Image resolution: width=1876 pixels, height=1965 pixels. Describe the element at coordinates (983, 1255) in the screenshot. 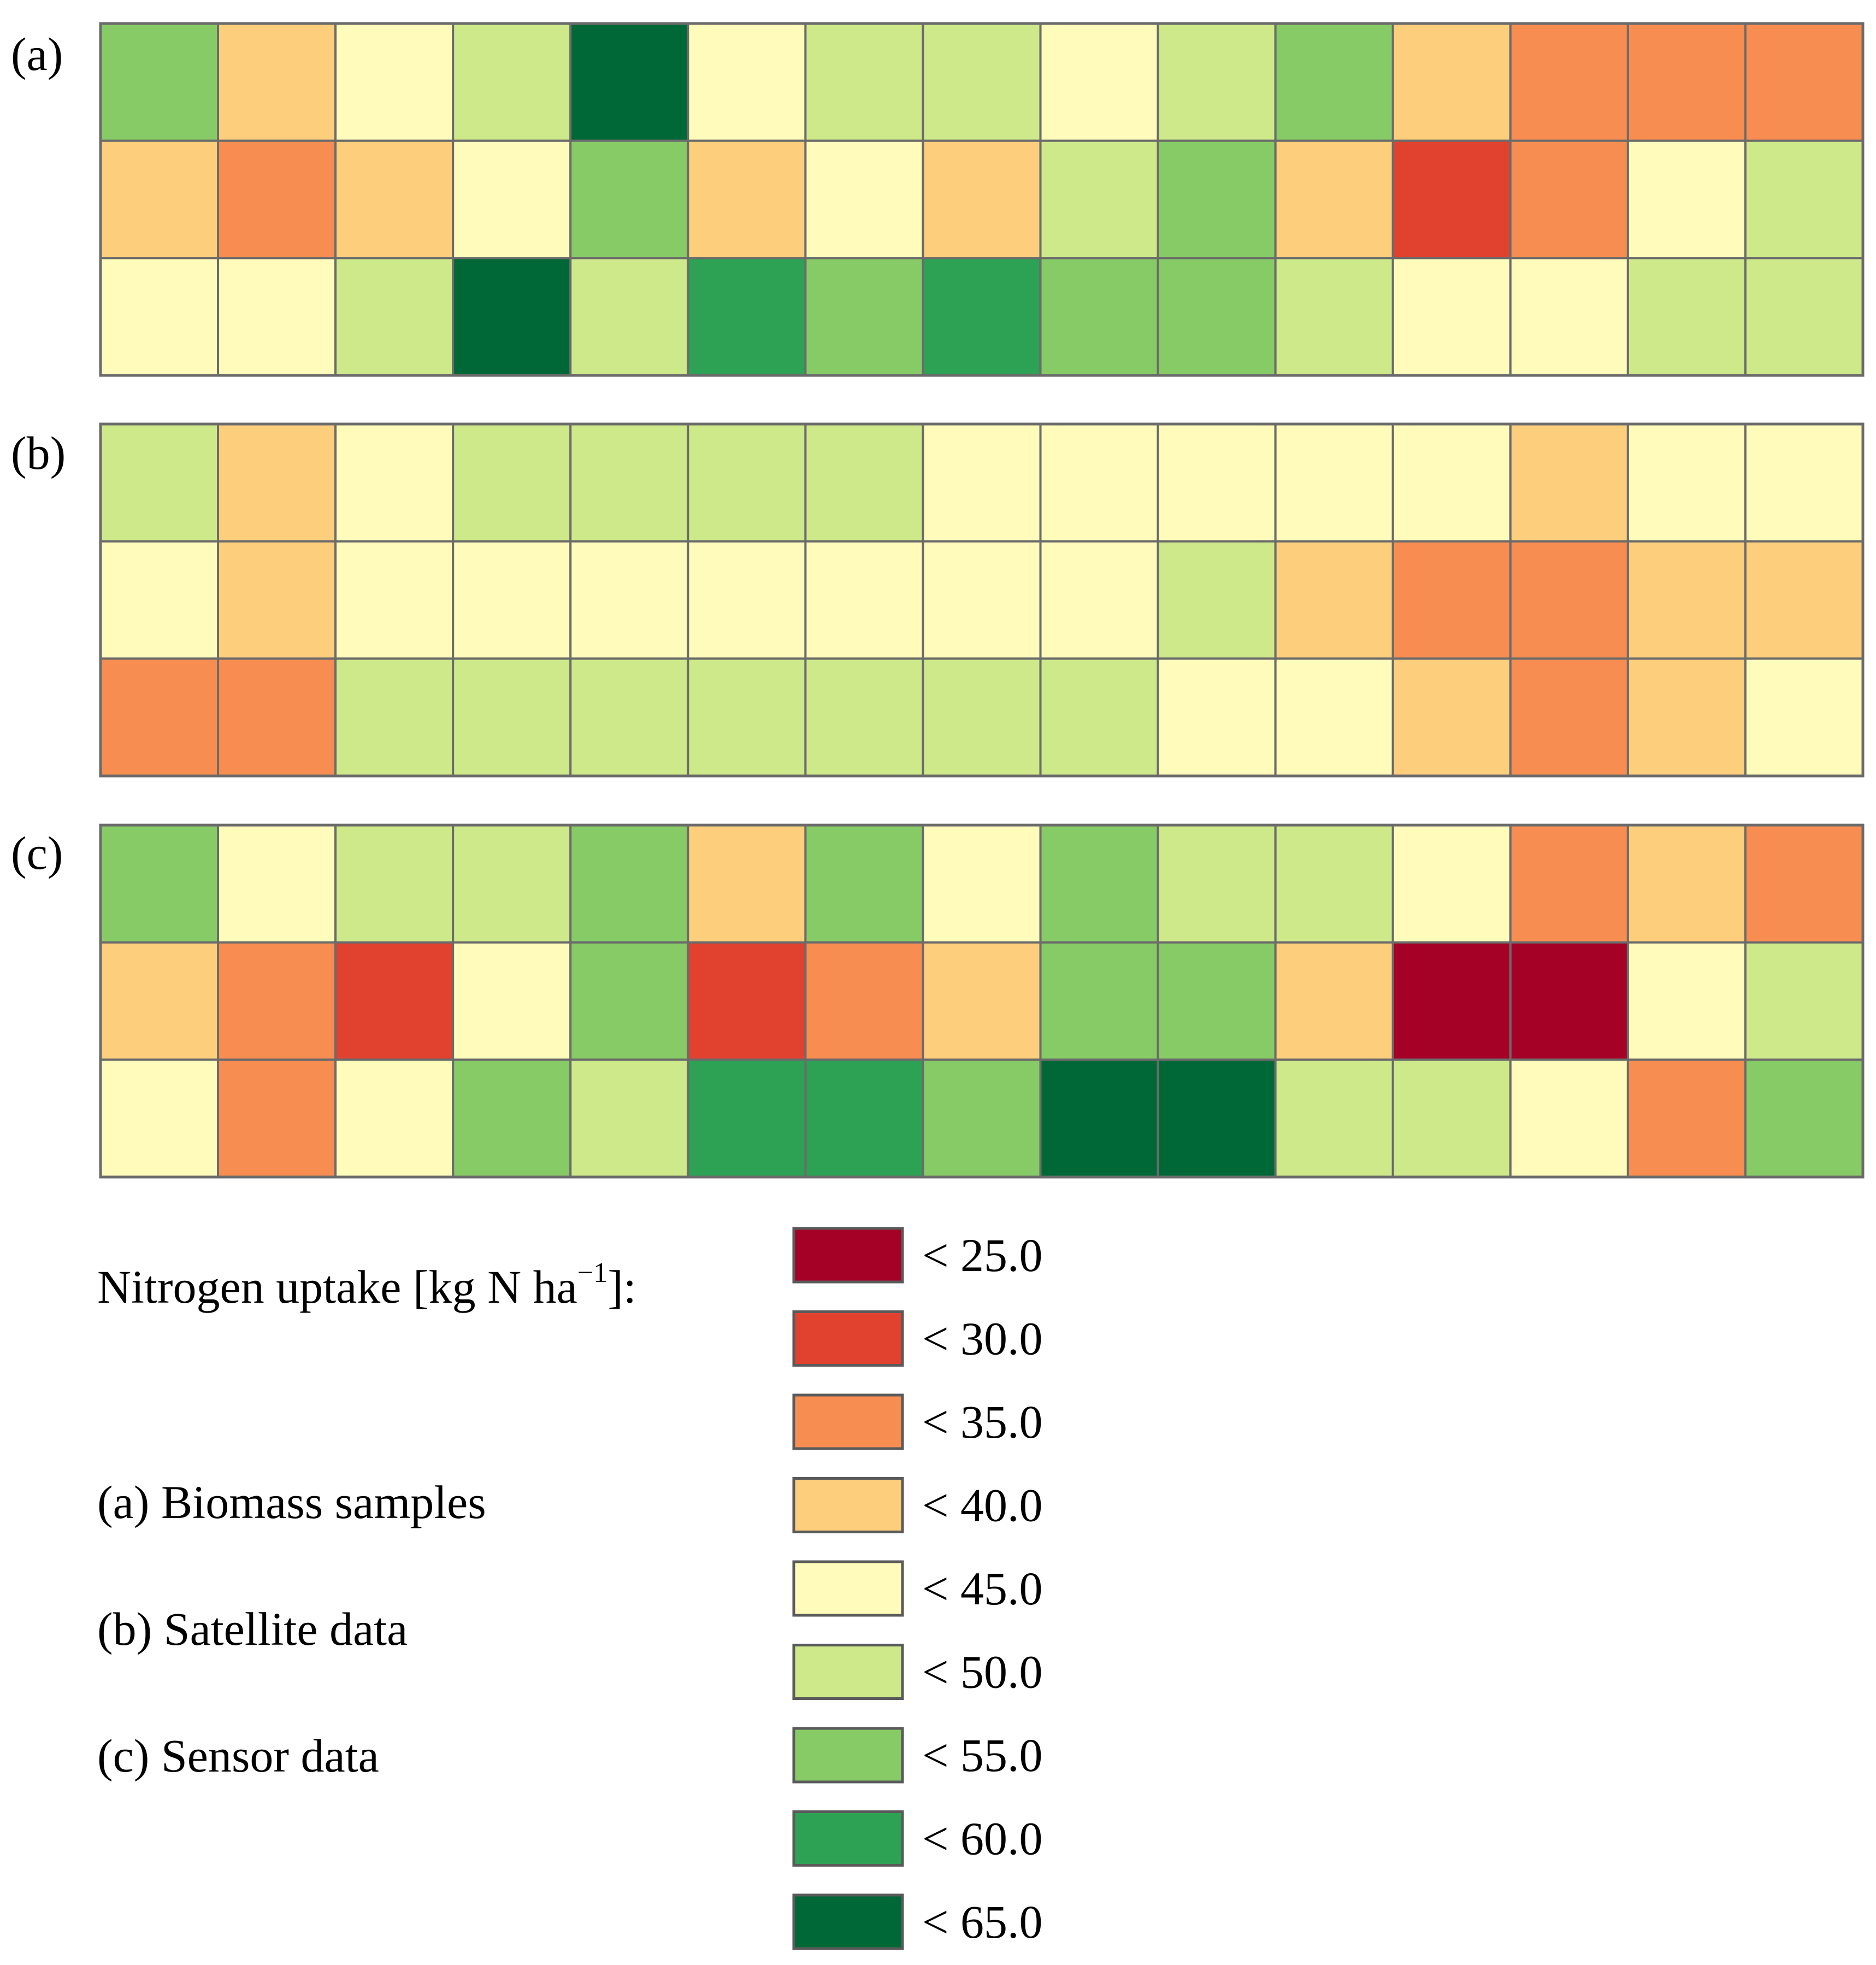

I see `legend-label: < 25.0` at that location.